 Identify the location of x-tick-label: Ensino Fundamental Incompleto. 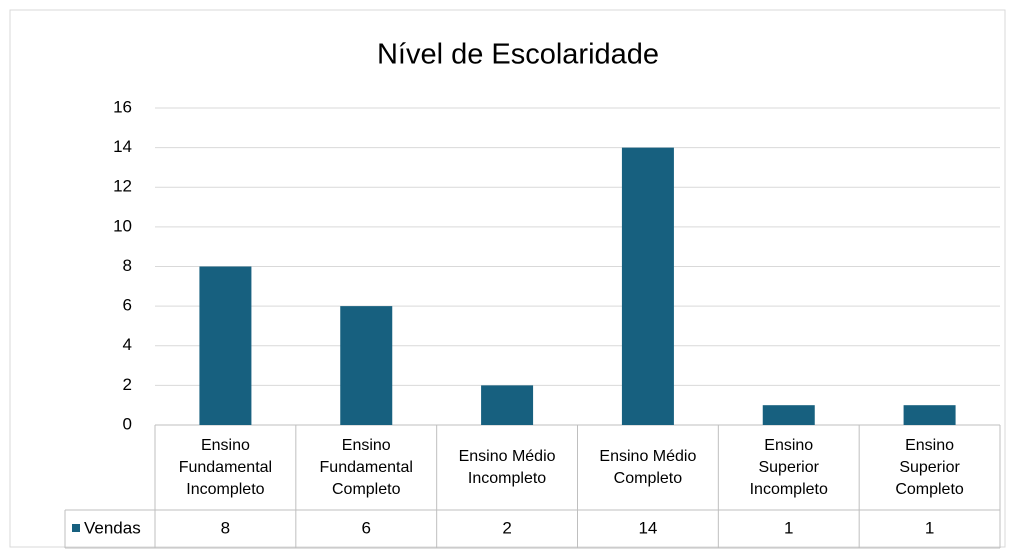
(225, 467).